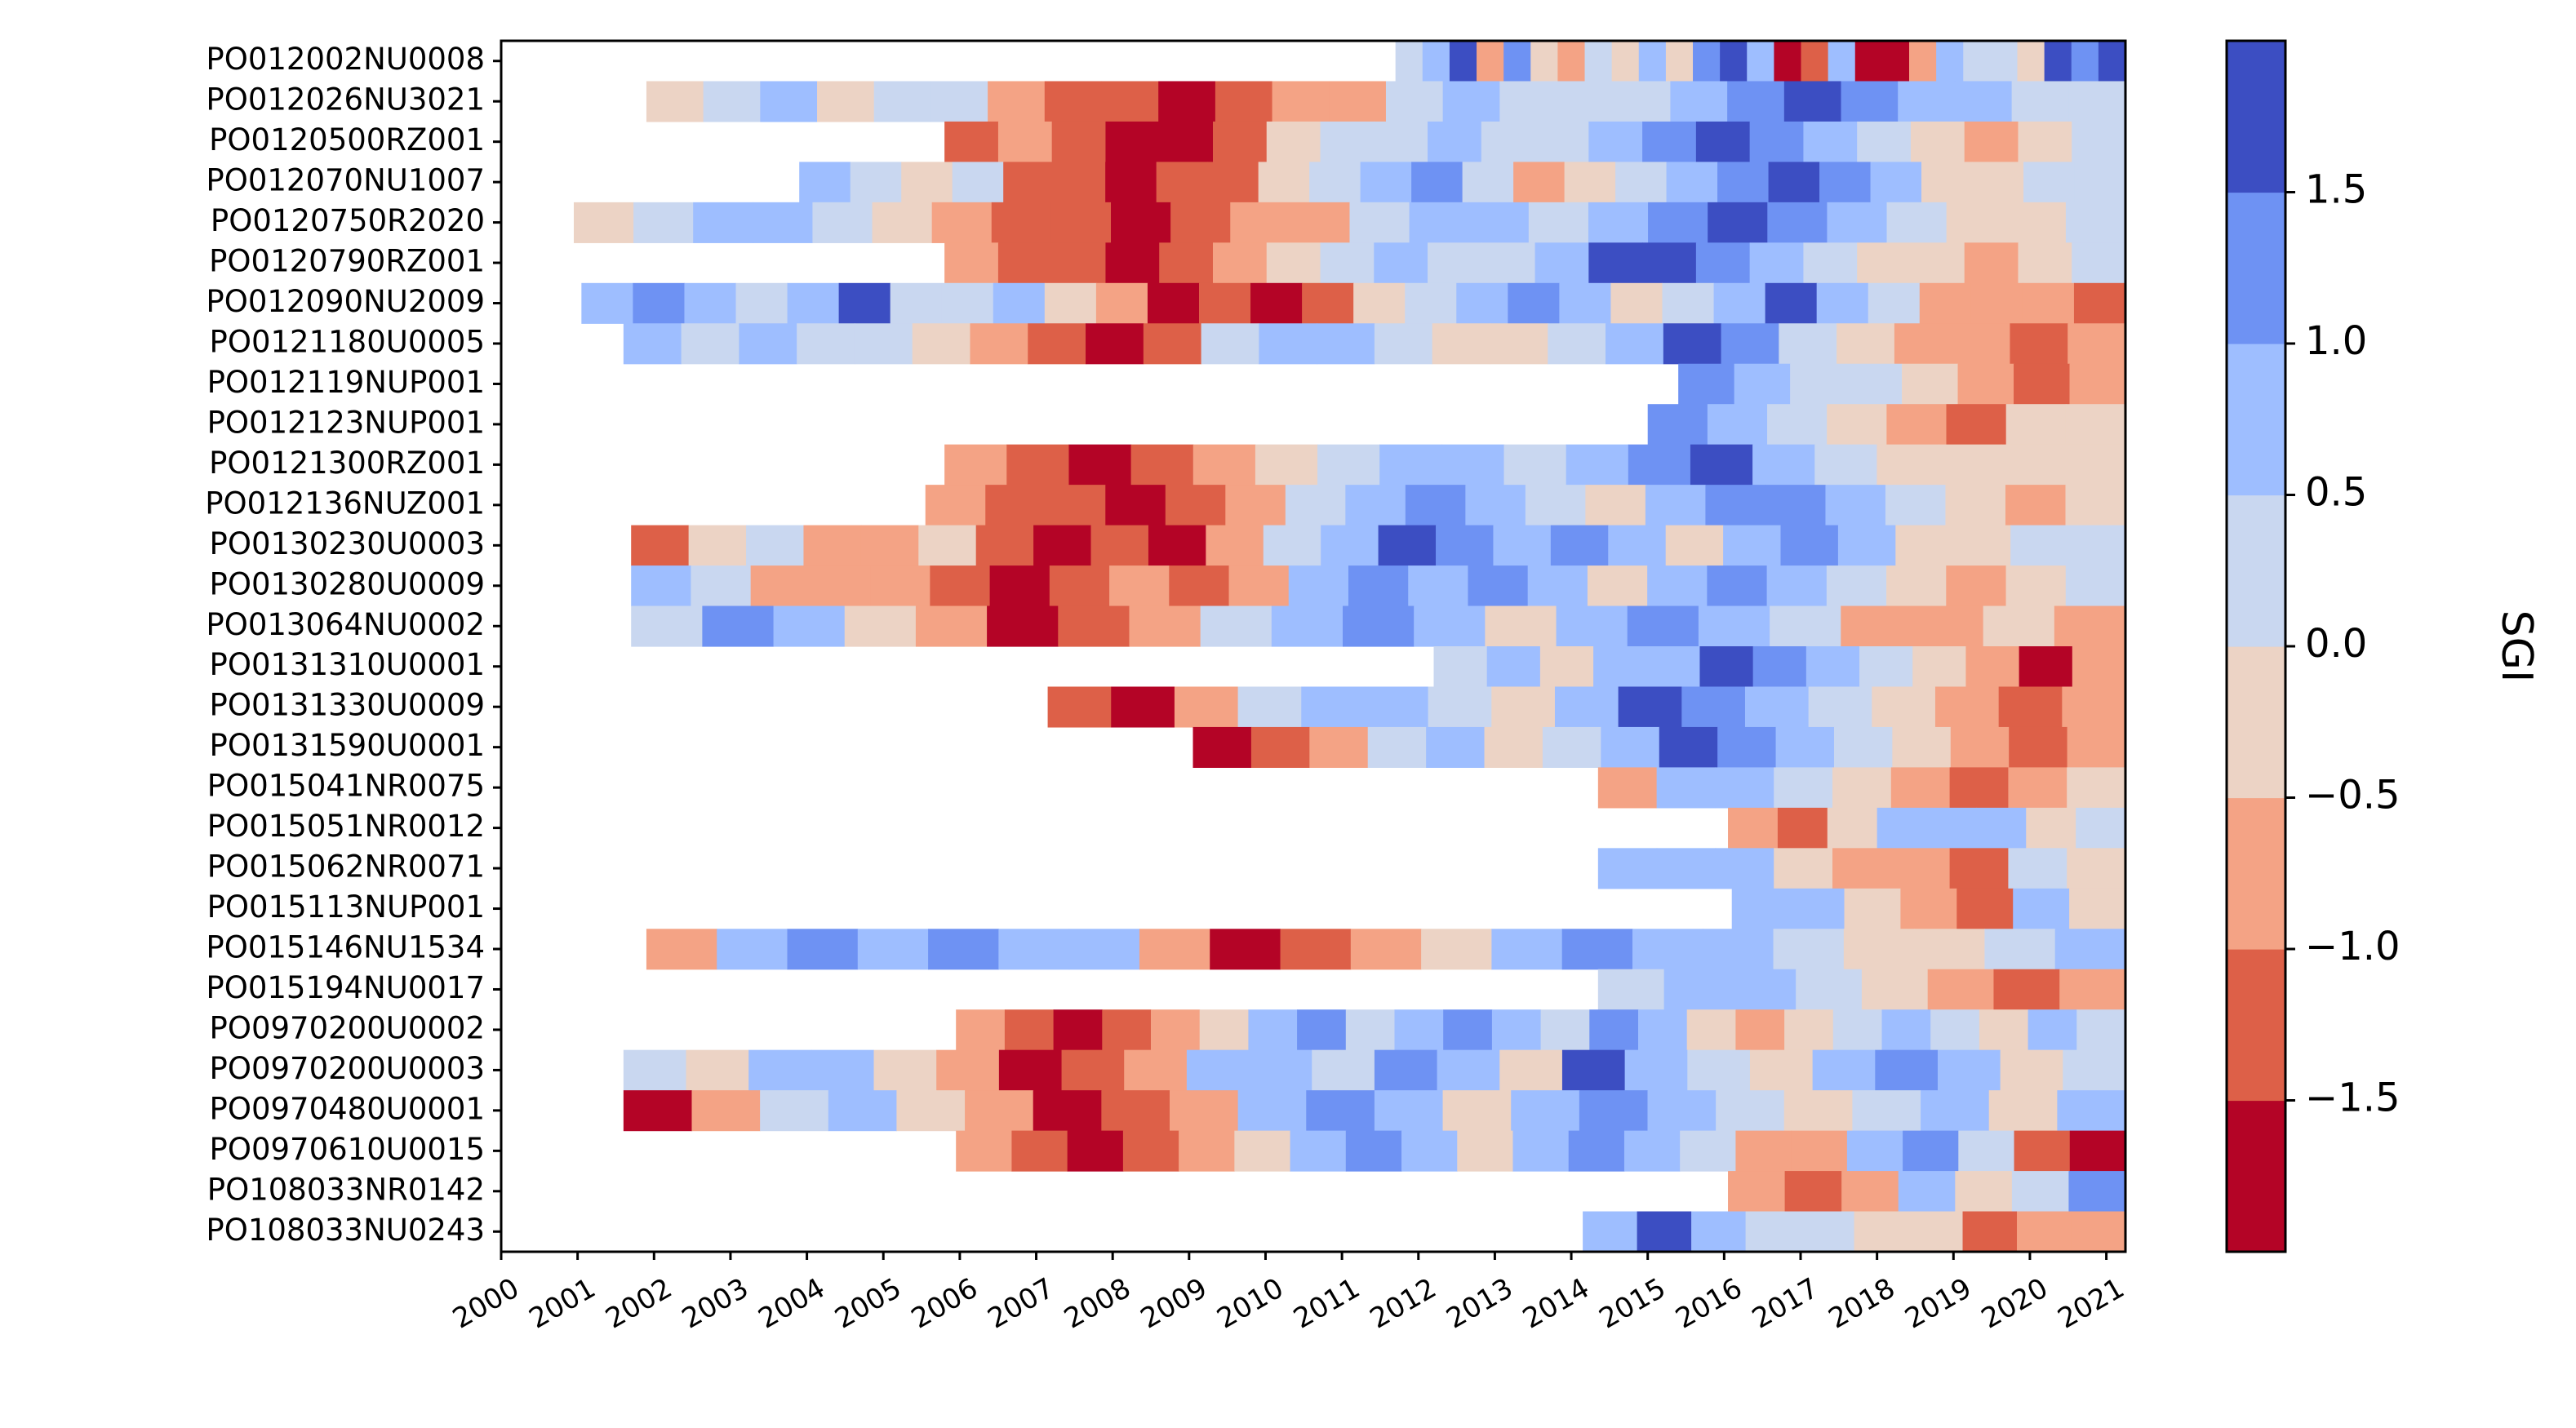  Describe the element at coordinates (2353, 946) in the screenshot. I see `colorbar-tick-label: −1.0` at that location.